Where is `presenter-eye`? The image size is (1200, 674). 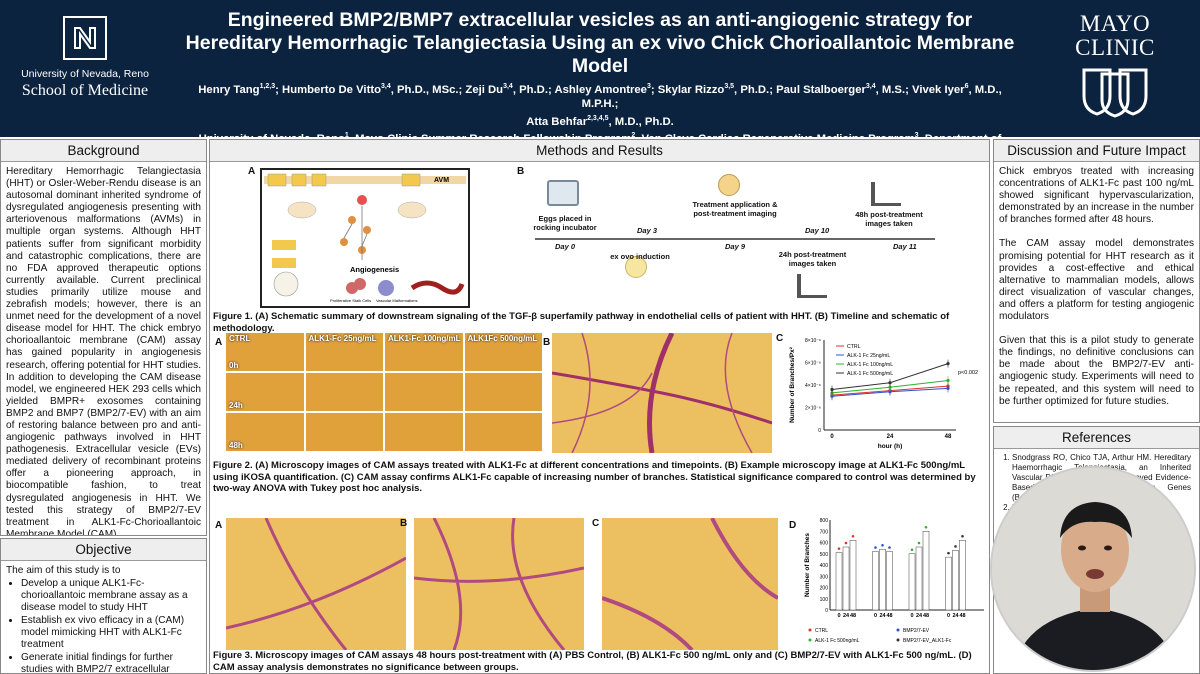 presenter-eye is located at coordinates (1108, 548).